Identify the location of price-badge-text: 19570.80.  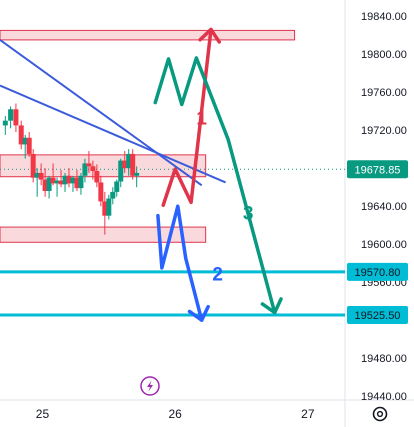
(378, 273).